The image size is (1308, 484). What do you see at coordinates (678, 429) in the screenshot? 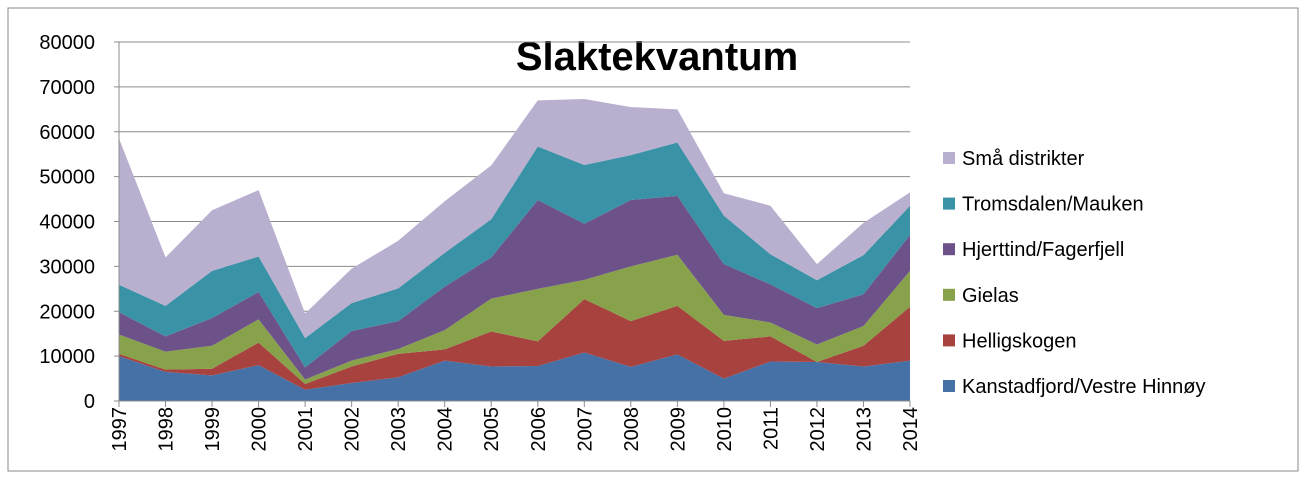
I see `x-tick-label: 2009` at bounding box center [678, 429].